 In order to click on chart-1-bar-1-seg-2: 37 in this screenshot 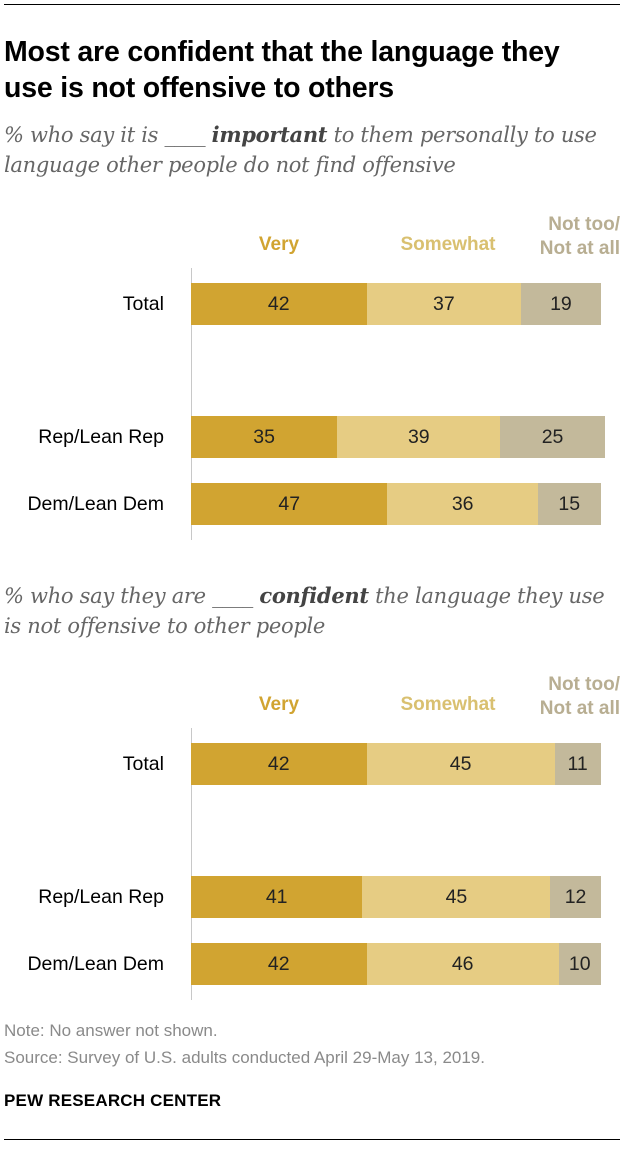, I will do `click(444, 304)`.